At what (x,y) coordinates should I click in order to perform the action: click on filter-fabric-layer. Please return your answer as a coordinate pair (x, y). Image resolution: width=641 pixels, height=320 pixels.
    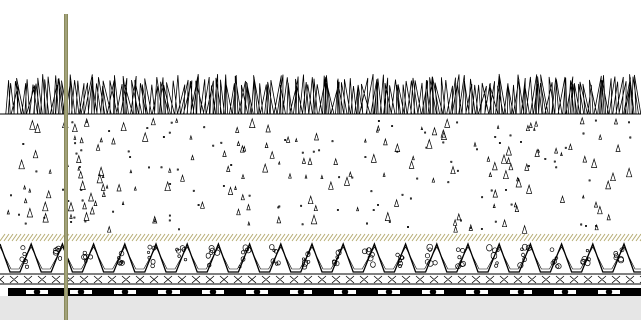
    Looking at the image, I should click on (320, 237).